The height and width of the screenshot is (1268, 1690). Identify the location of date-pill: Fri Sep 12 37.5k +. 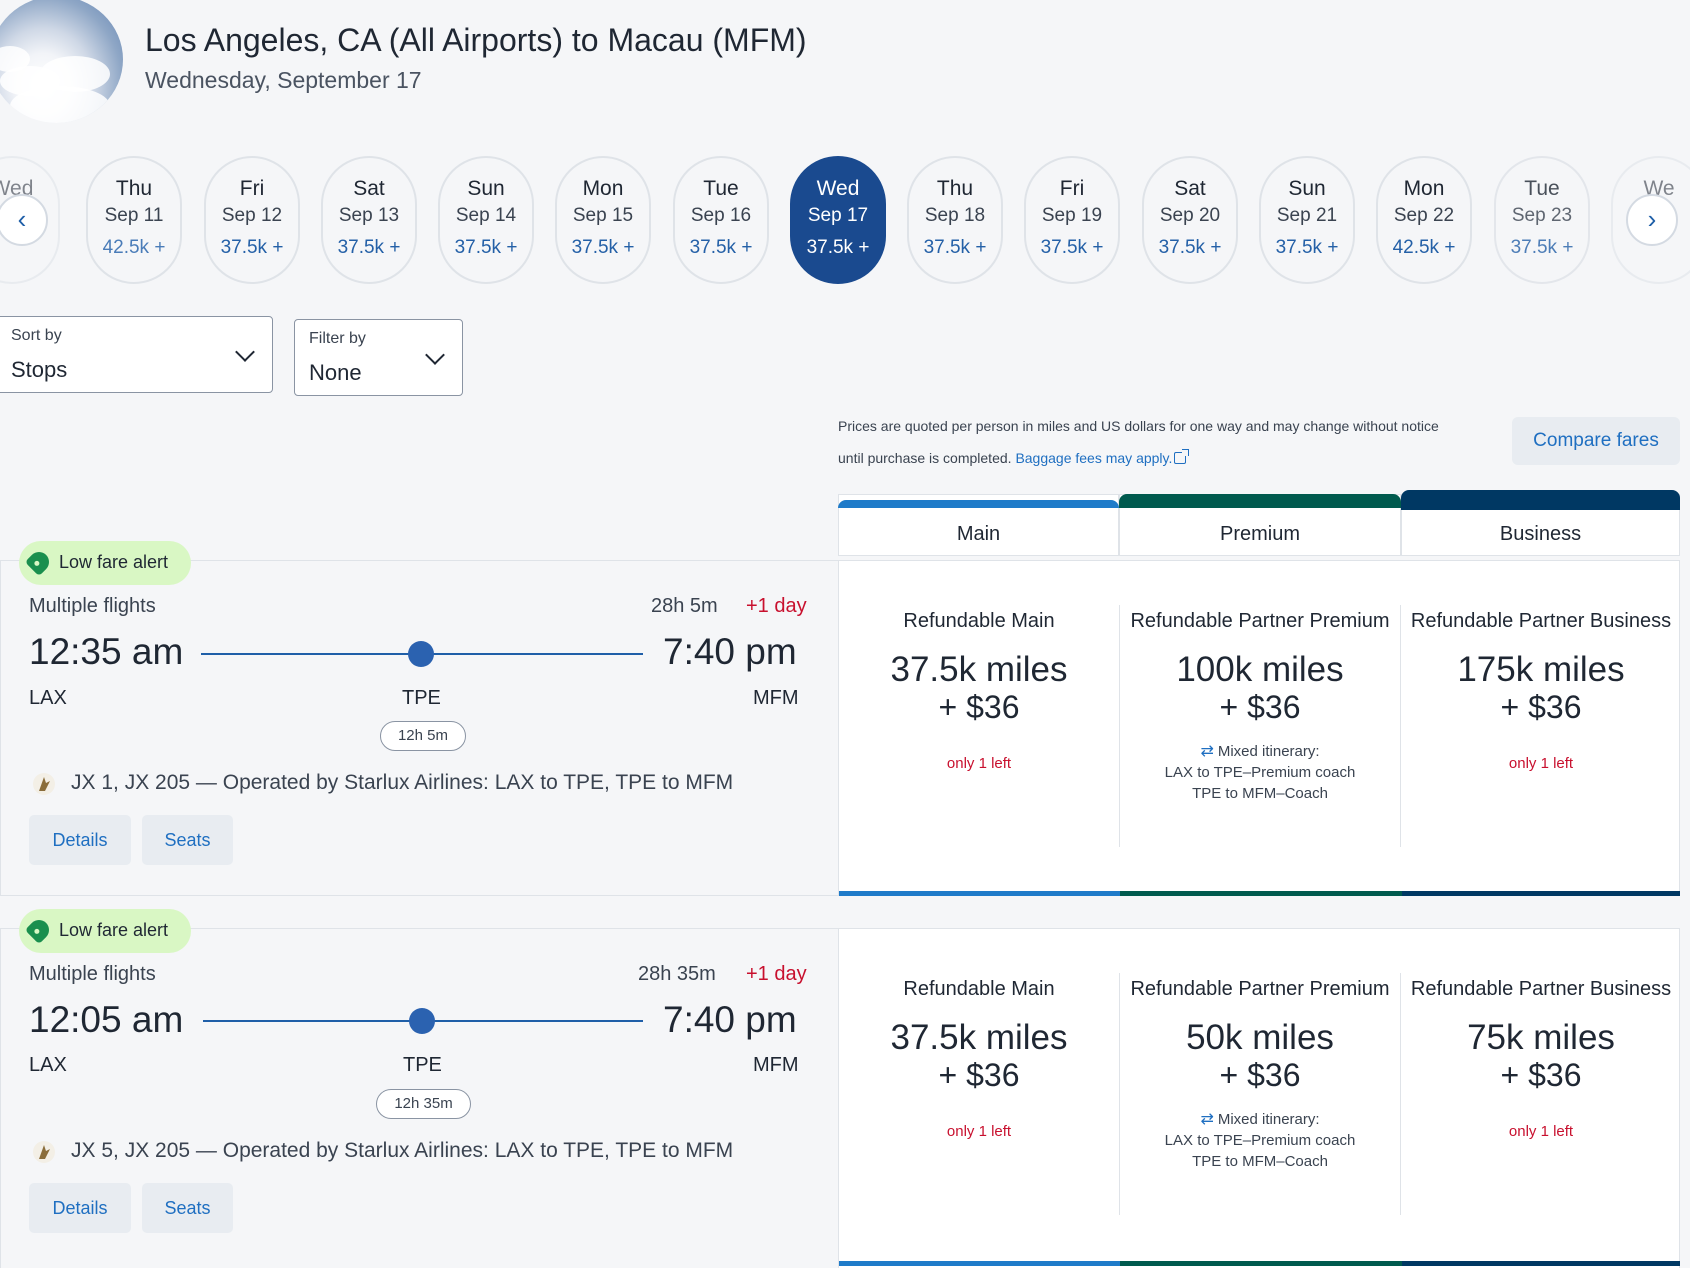
(252, 220).